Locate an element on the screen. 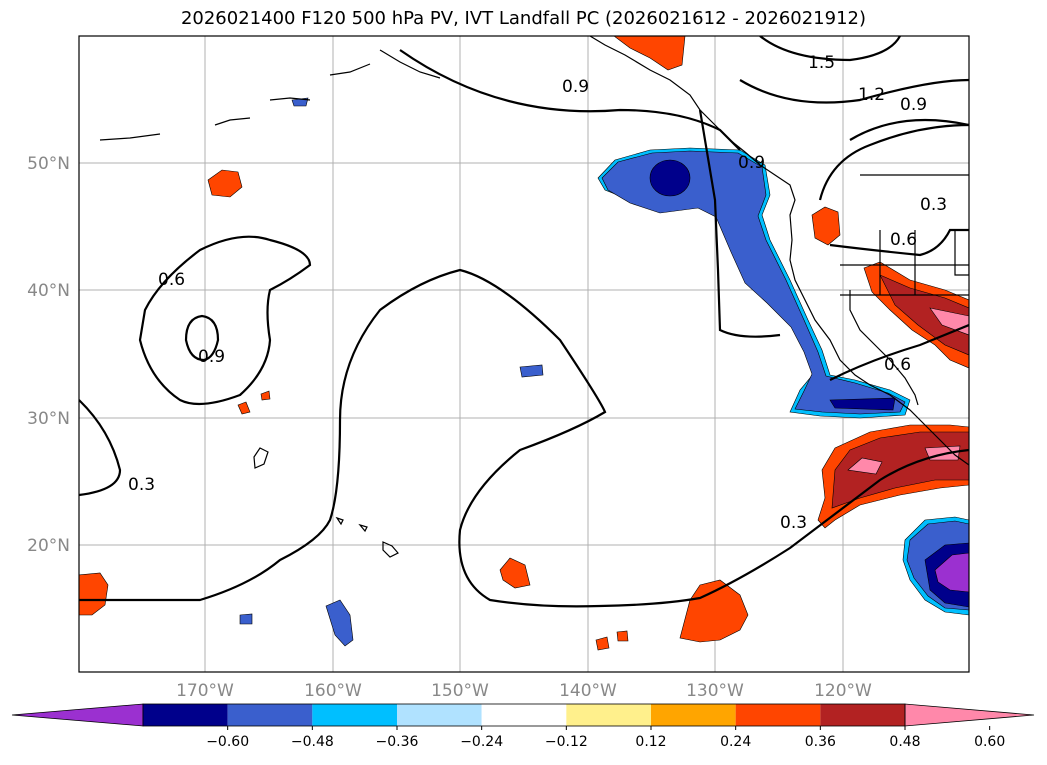 The image size is (1047, 765). colorbar-tick-label: −0.12 is located at coordinates (566, 742).